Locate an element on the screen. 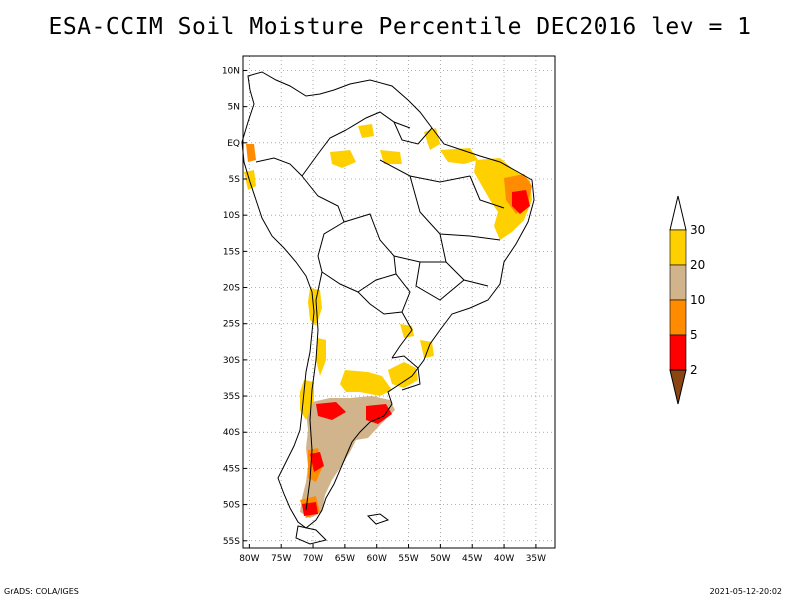  lat-tick-label: 45S is located at coordinates (231, 469).